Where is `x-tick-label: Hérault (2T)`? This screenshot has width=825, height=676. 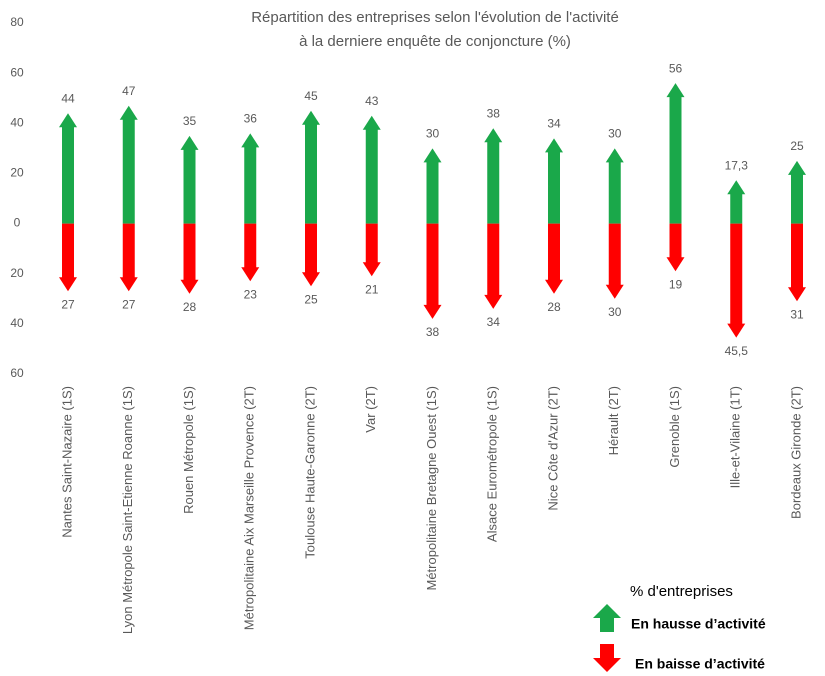
x-tick-label: Hérault (2T) is located at coordinates (613, 420).